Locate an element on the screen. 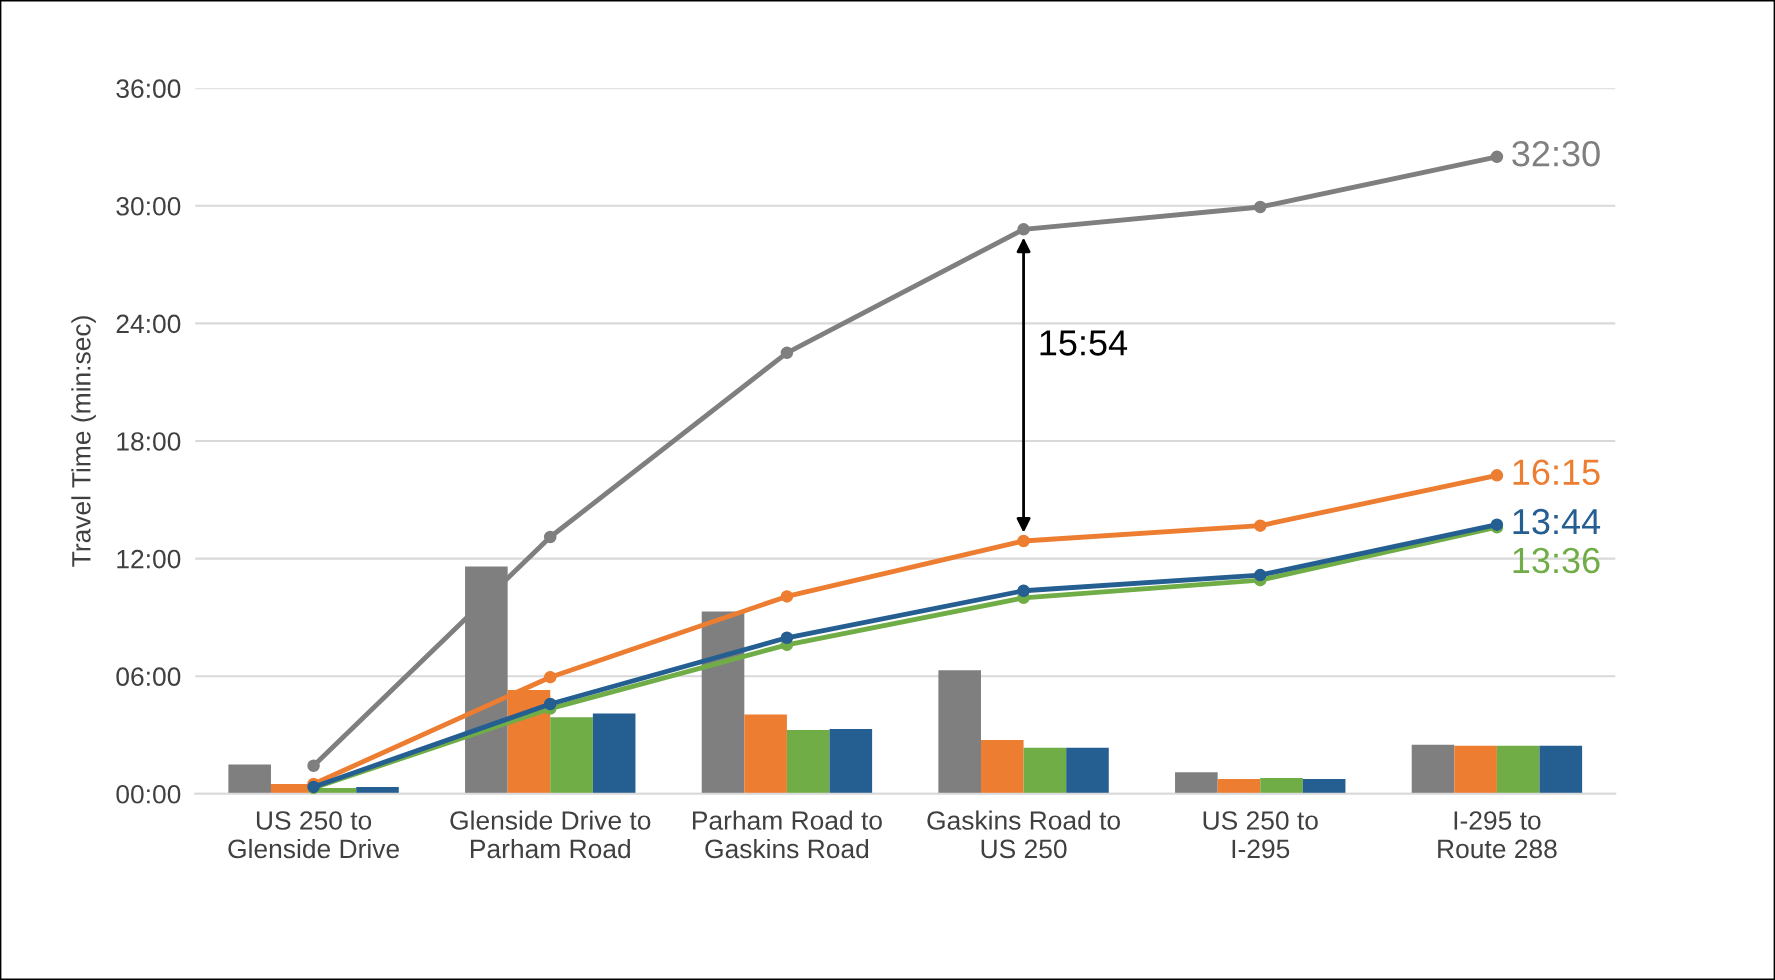 This screenshot has height=980, width=1775. y-tick-label: 24:00 is located at coordinates (148, 324).